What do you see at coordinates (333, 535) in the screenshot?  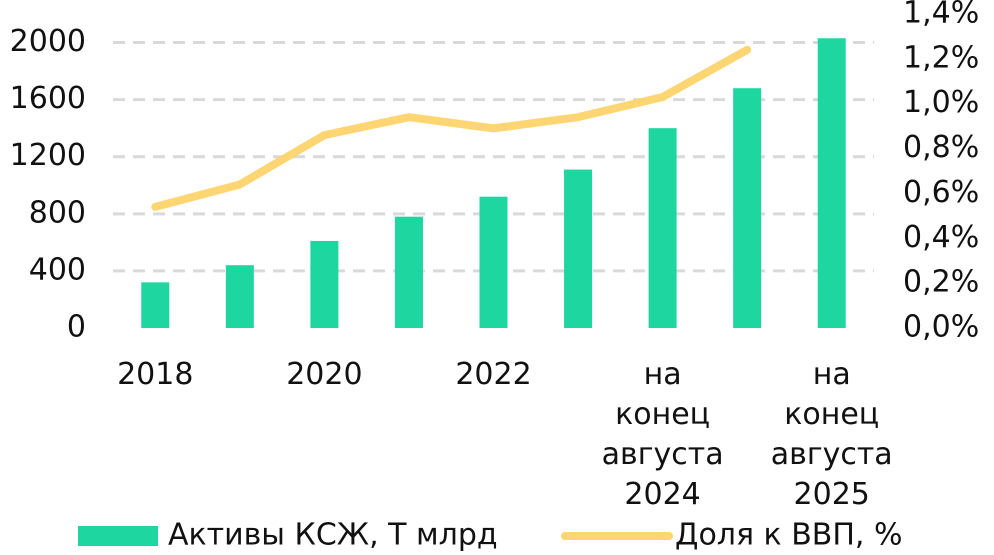 I see `legend-label: Активы КСЖ, Т млрд` at bounding box center [333, 535].